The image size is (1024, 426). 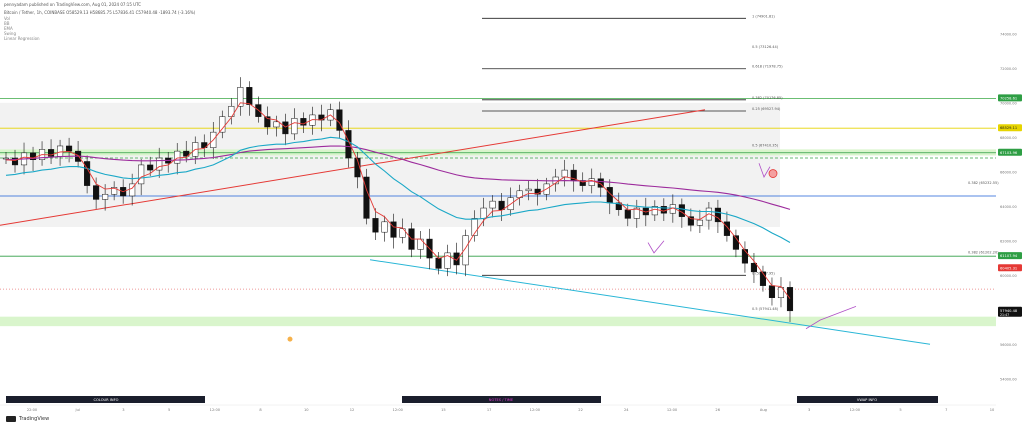 I want to click on y-tick-0: 74000.00, so click(x=1008, y=34).